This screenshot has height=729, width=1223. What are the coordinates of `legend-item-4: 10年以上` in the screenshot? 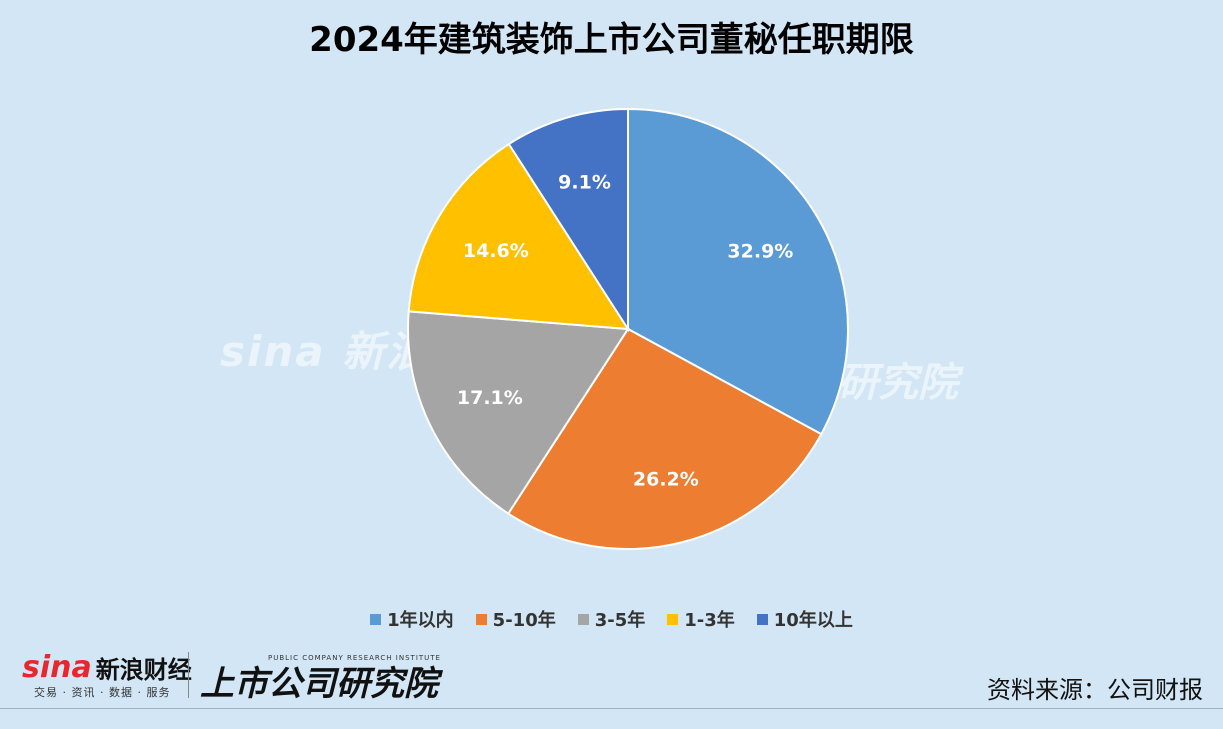 It's located at (804, 619).